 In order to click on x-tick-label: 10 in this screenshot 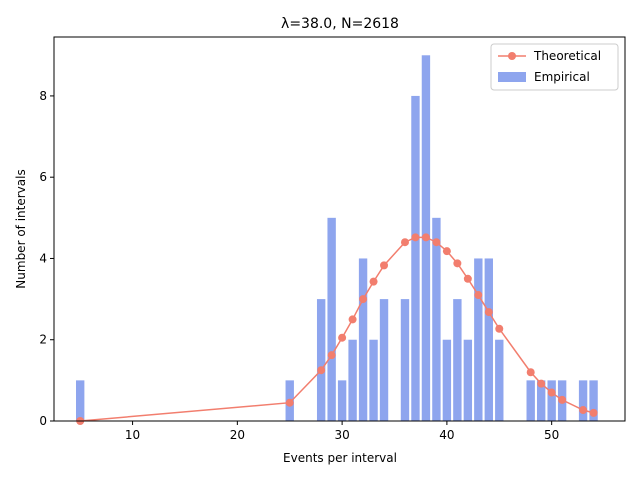, I will do `click(132, 435)`.